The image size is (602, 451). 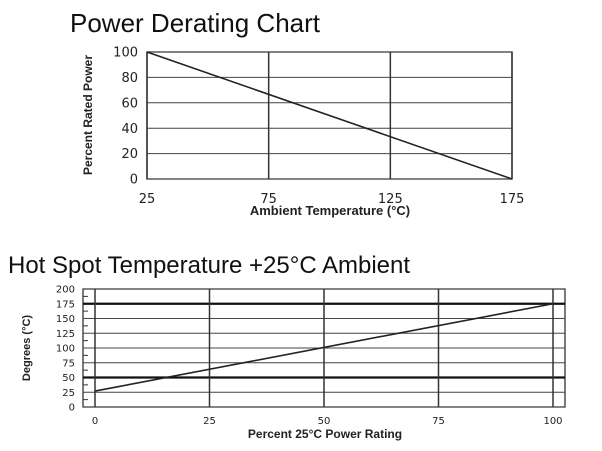 What do you see at coordinates (129, 154) in the screenshot?
I see `y-tick-label: 20` at bounding box center [129, 154].